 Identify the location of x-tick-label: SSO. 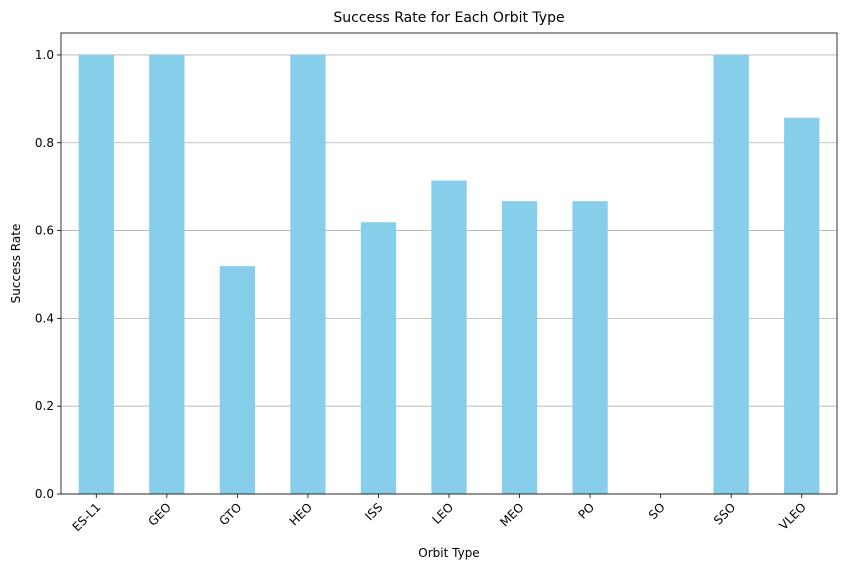
(724, 513).